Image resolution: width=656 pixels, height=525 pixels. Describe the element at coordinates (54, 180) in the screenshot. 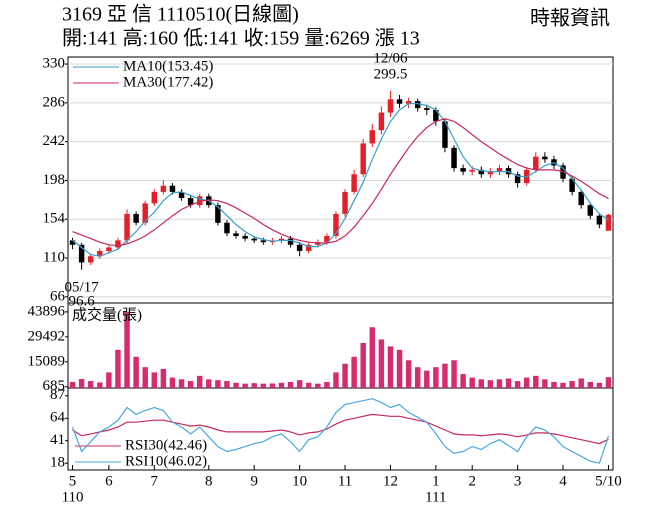

I see `y-tick-label: 198` at that location.